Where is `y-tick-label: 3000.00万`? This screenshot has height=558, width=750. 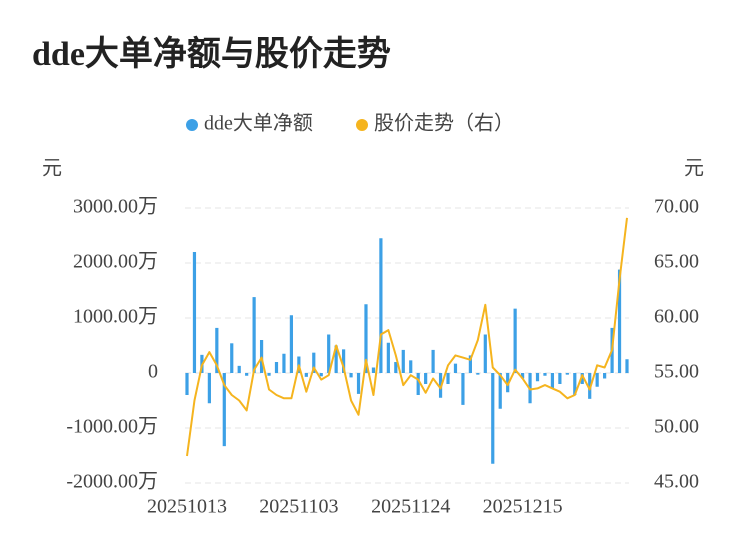
y-tick-label: 3000.00万 is located at coordinates (115, 207).